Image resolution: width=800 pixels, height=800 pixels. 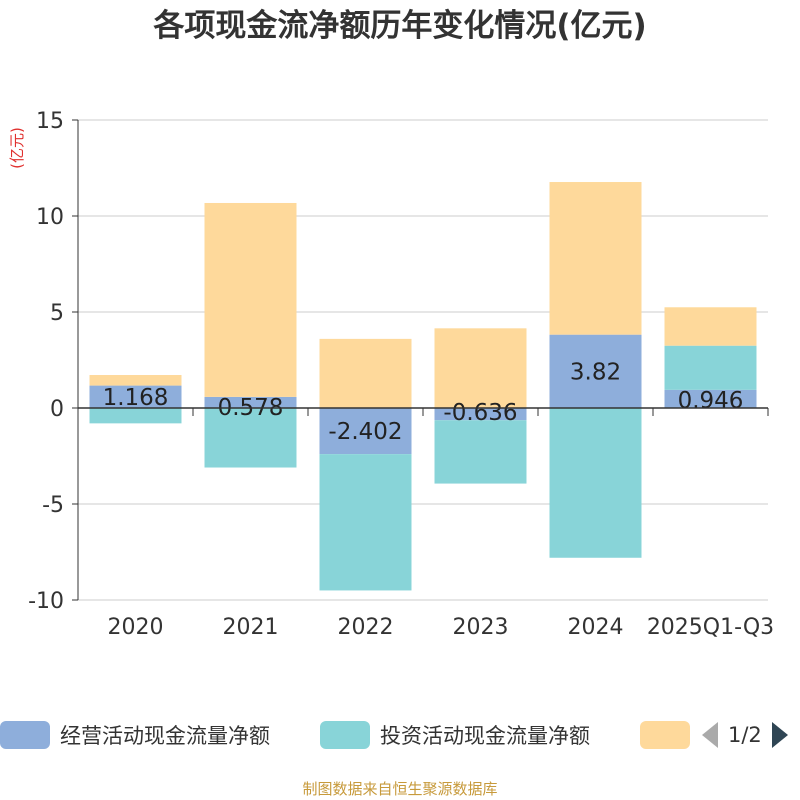 What do you see at coordinates (365, 373) in the screenshot?
I see `bar-series-2-2022` at bounding box center [365, 373].